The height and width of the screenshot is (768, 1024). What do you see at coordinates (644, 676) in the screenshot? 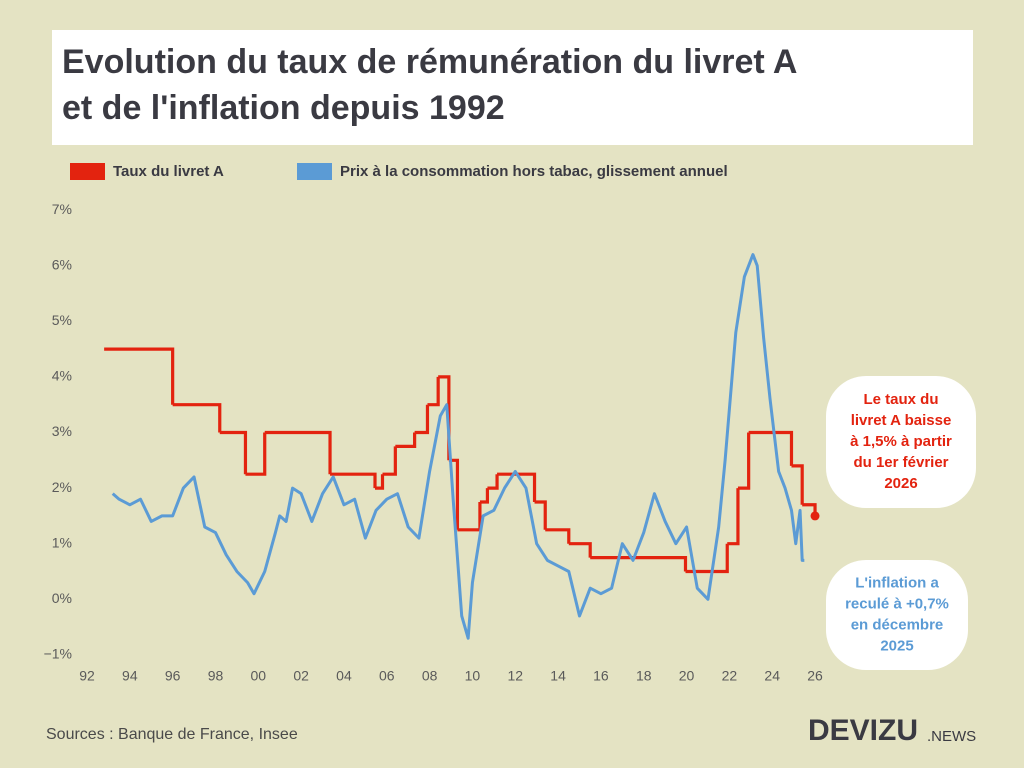
I see `x-tick-label: 18` at bounding box center [644, 676].